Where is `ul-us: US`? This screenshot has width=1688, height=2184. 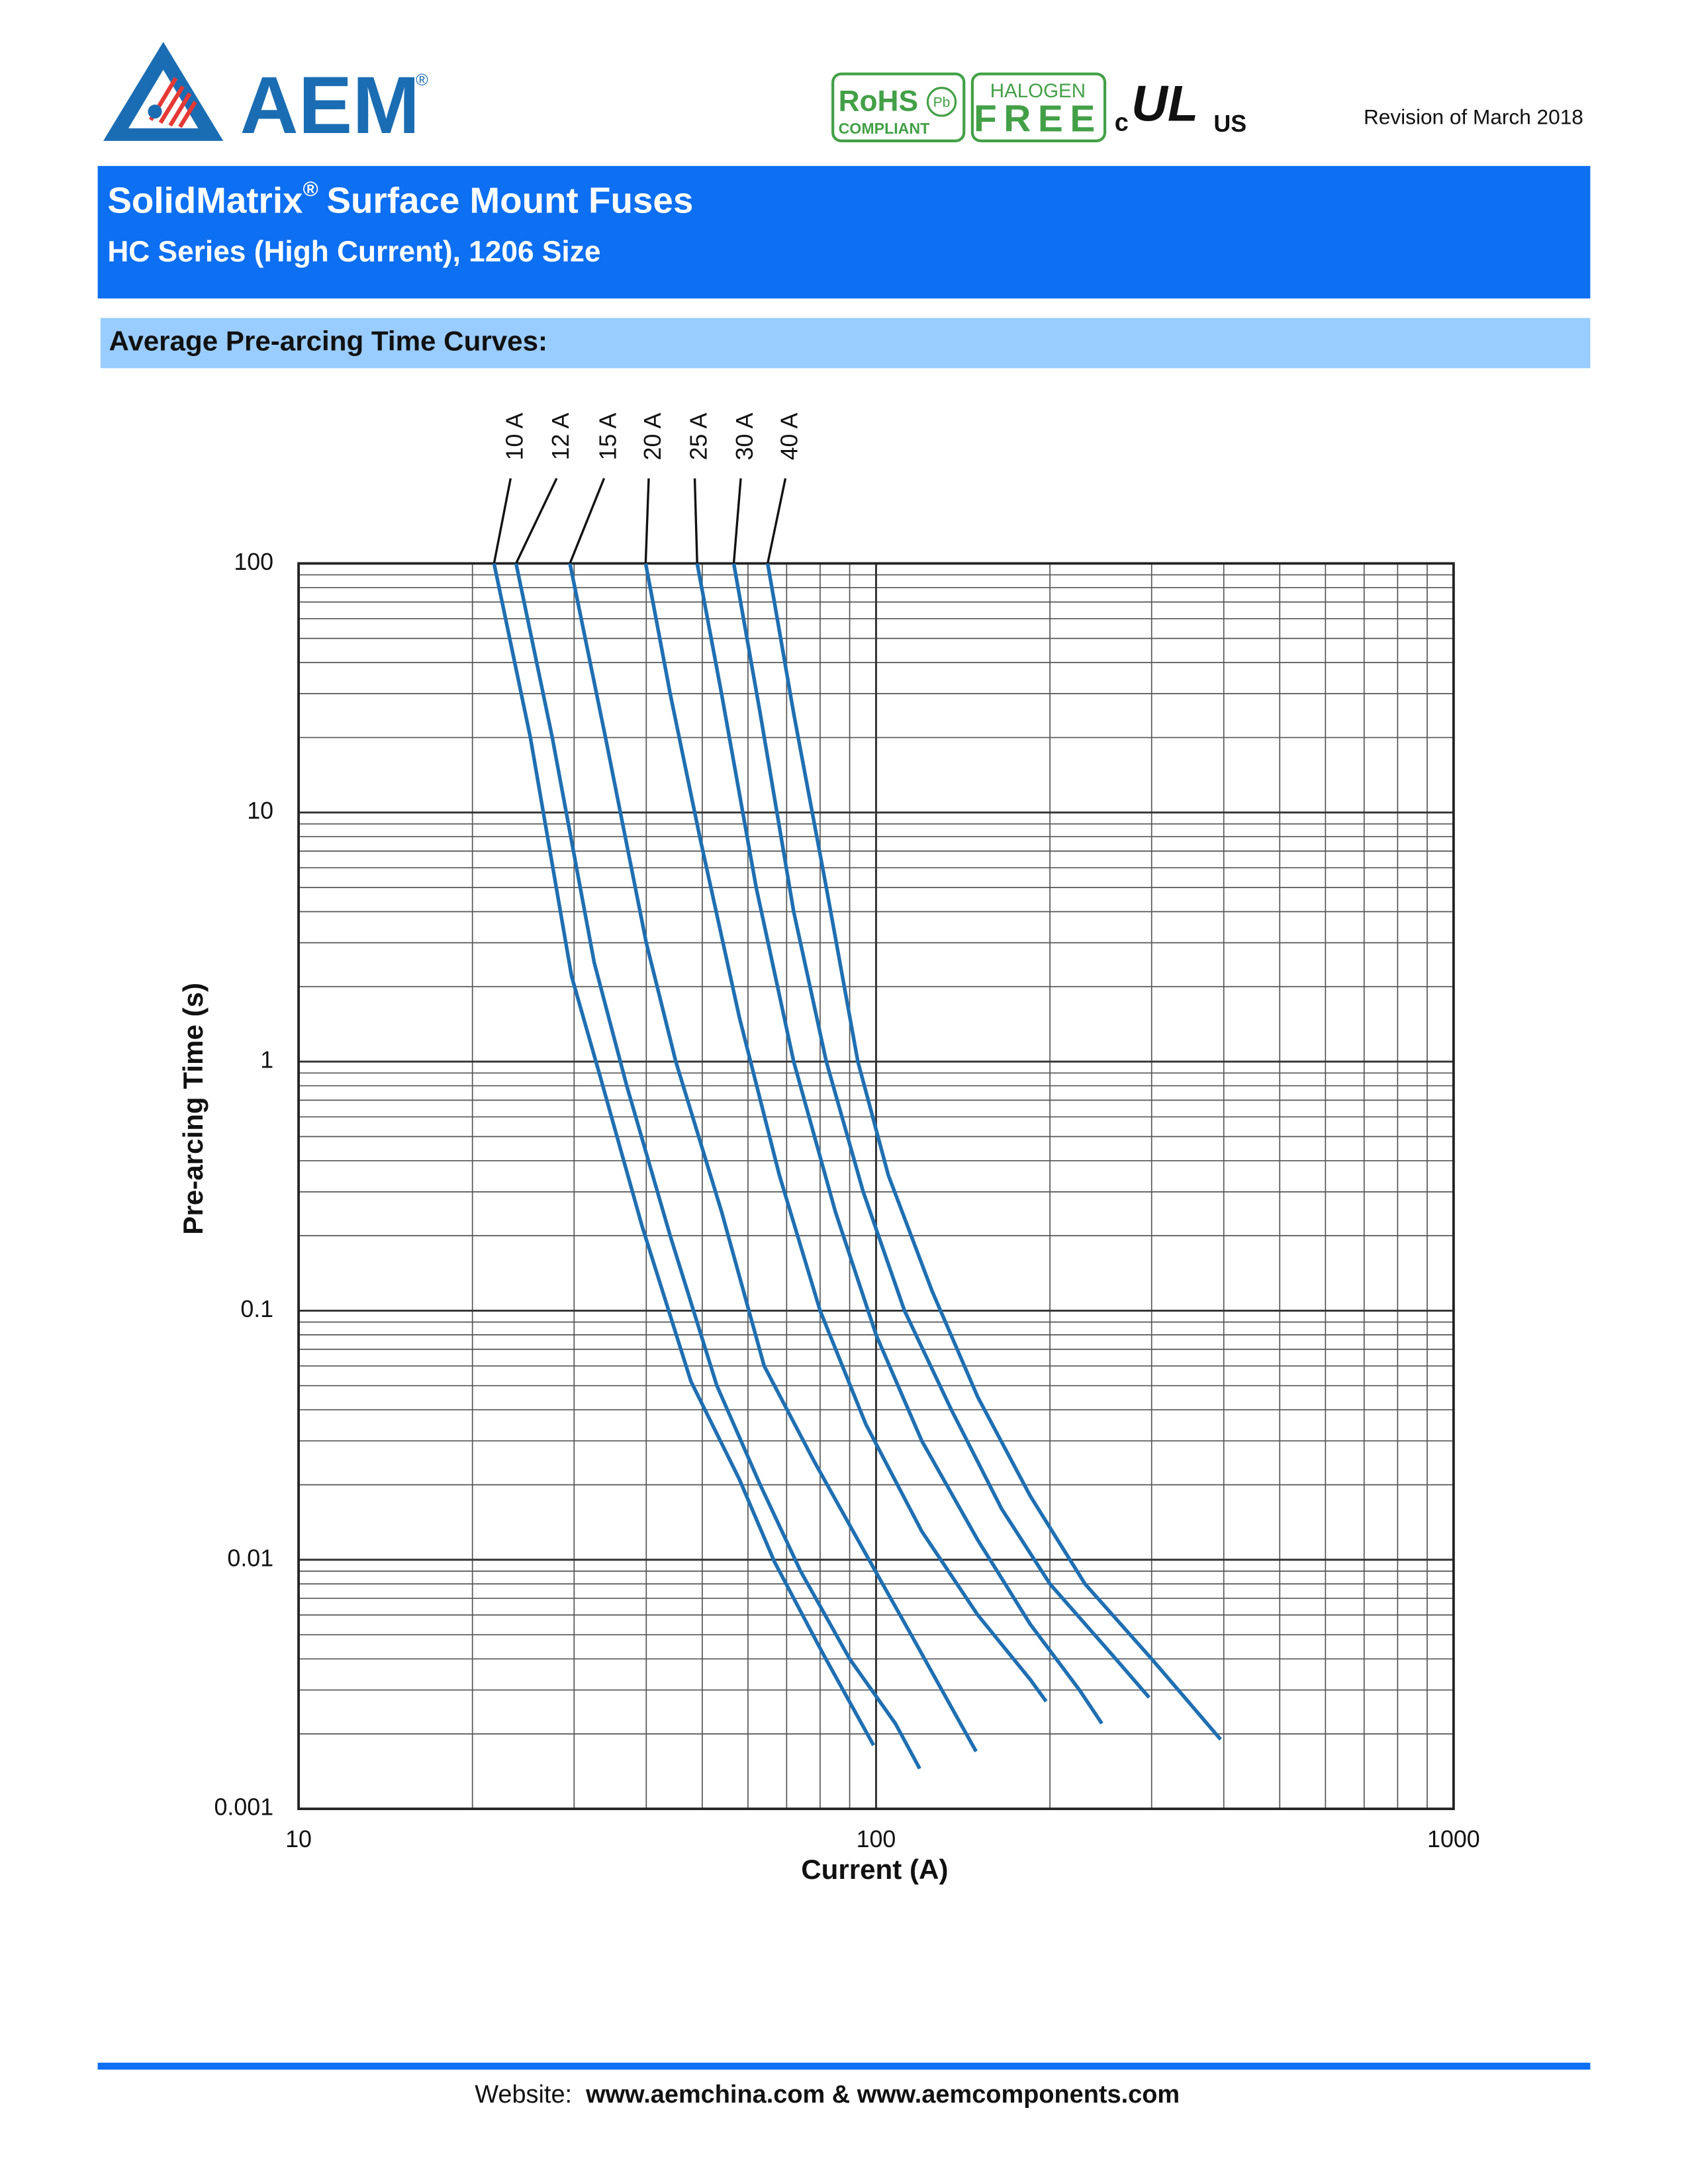
ul-us: US is located at coordinates (1229, 124).